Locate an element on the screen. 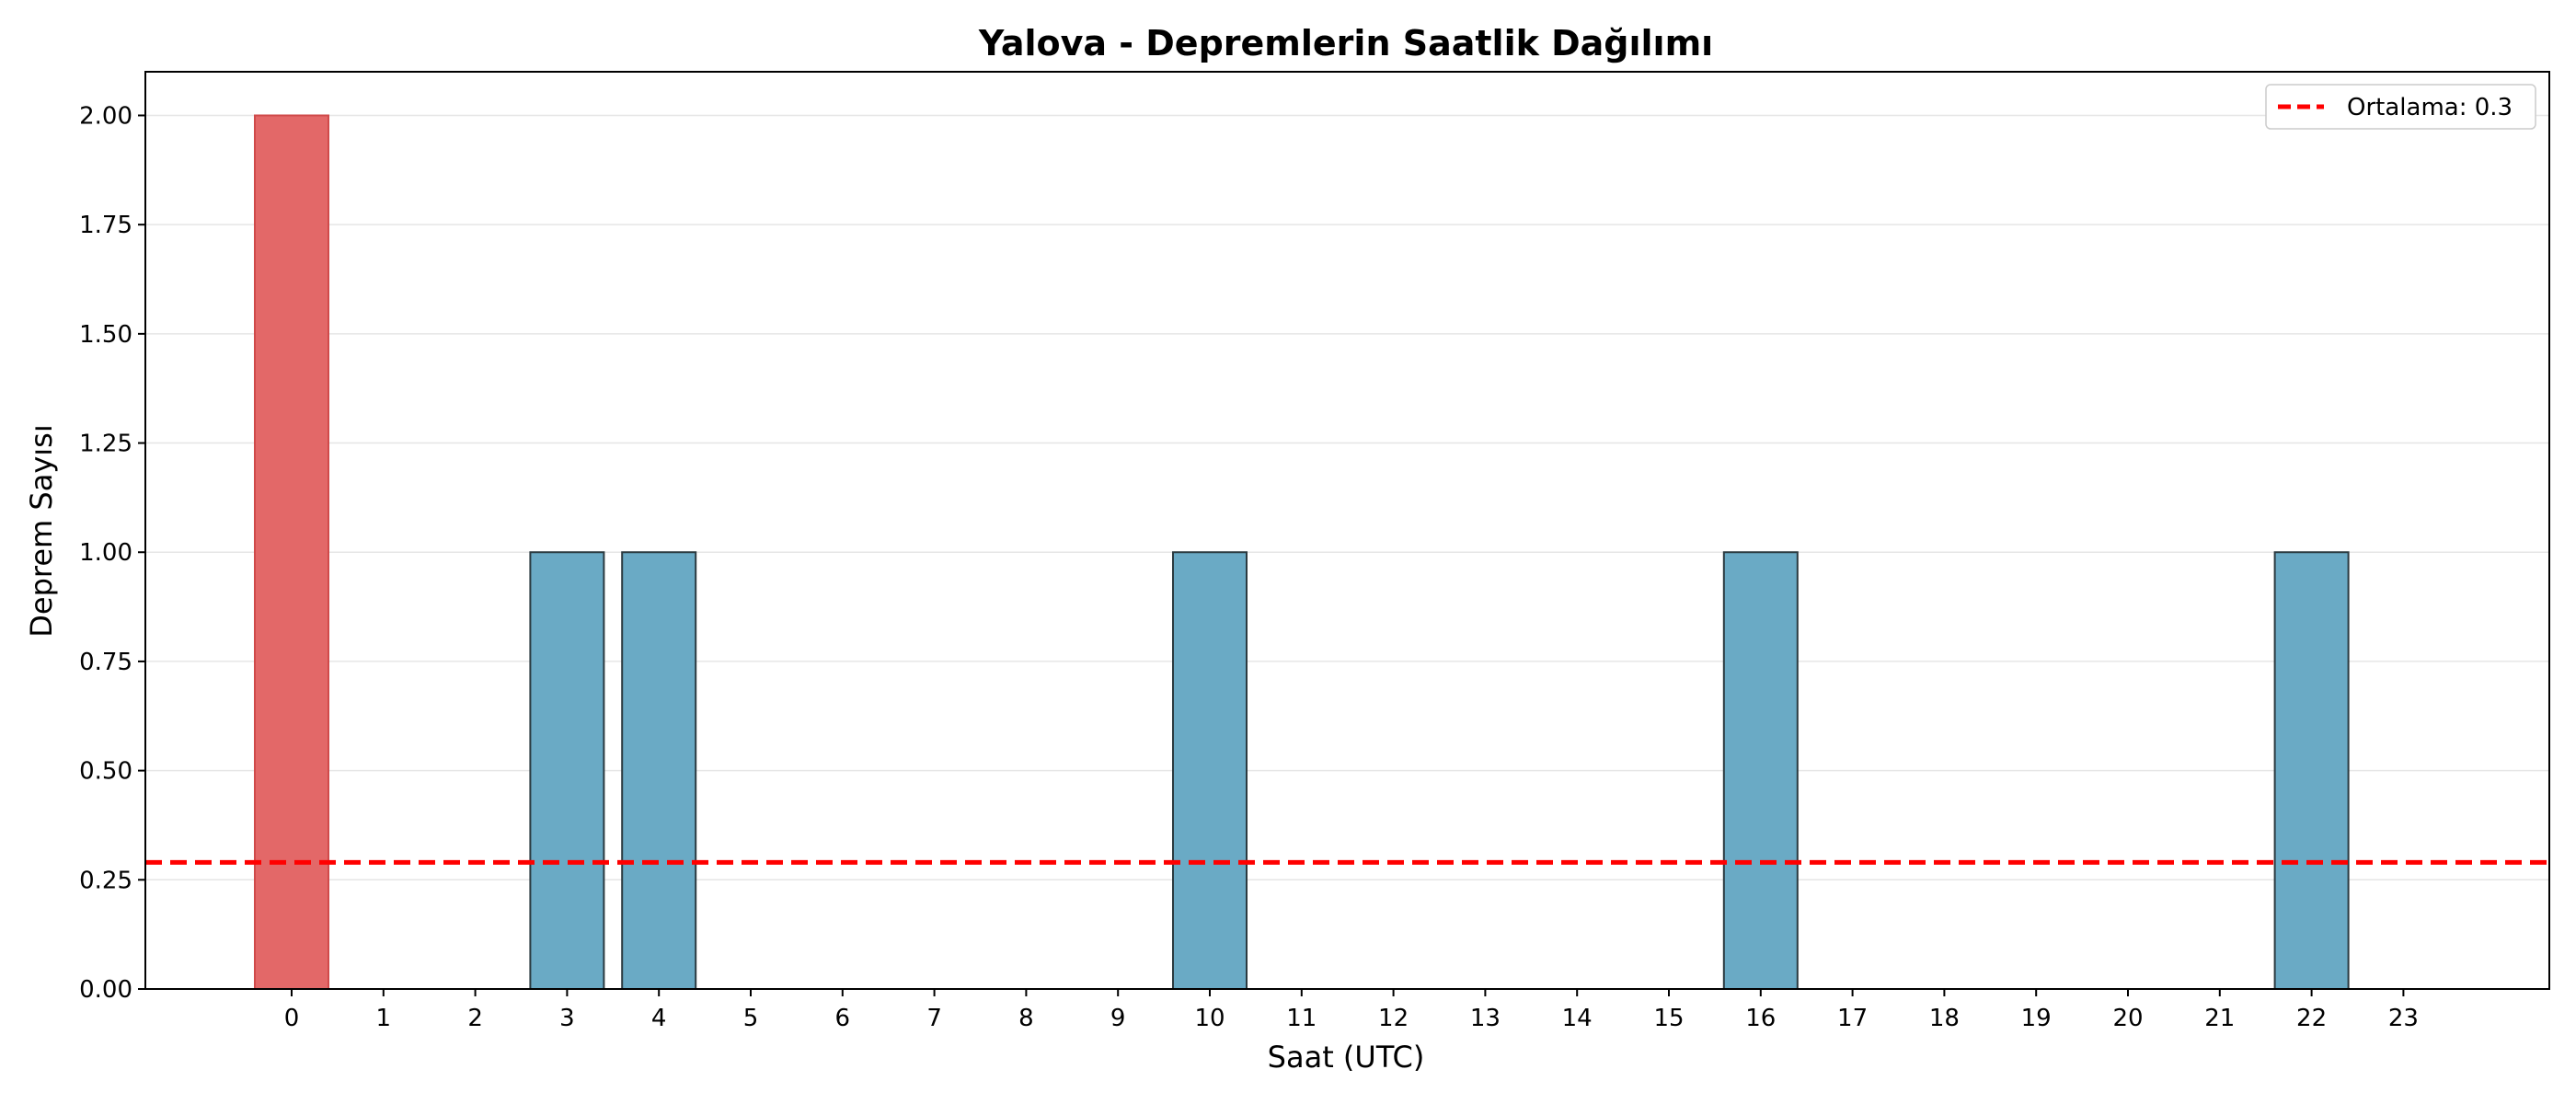 The width and height of the screenshot is (2576, 1104). x-tick-label: 11 is located at coordinates (1301, 1018).